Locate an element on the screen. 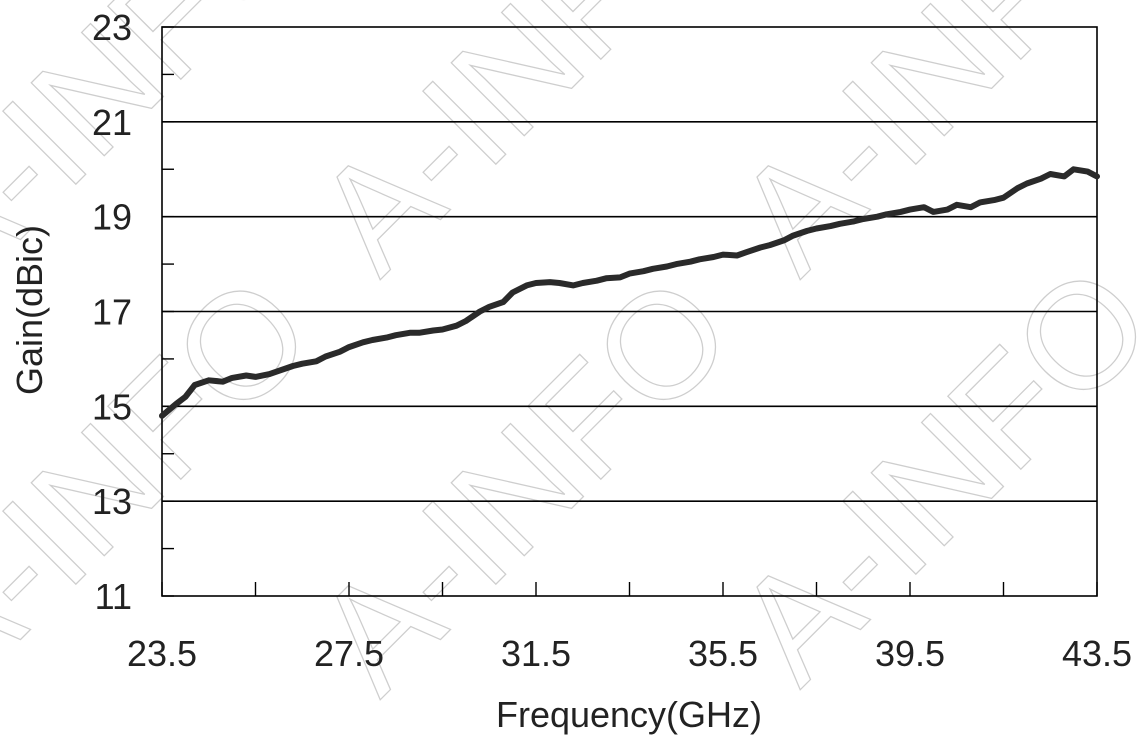 The width and height of the screenshot is (1147, 742). x-tick-label: 35.5 is located at coordinates (723, 653).